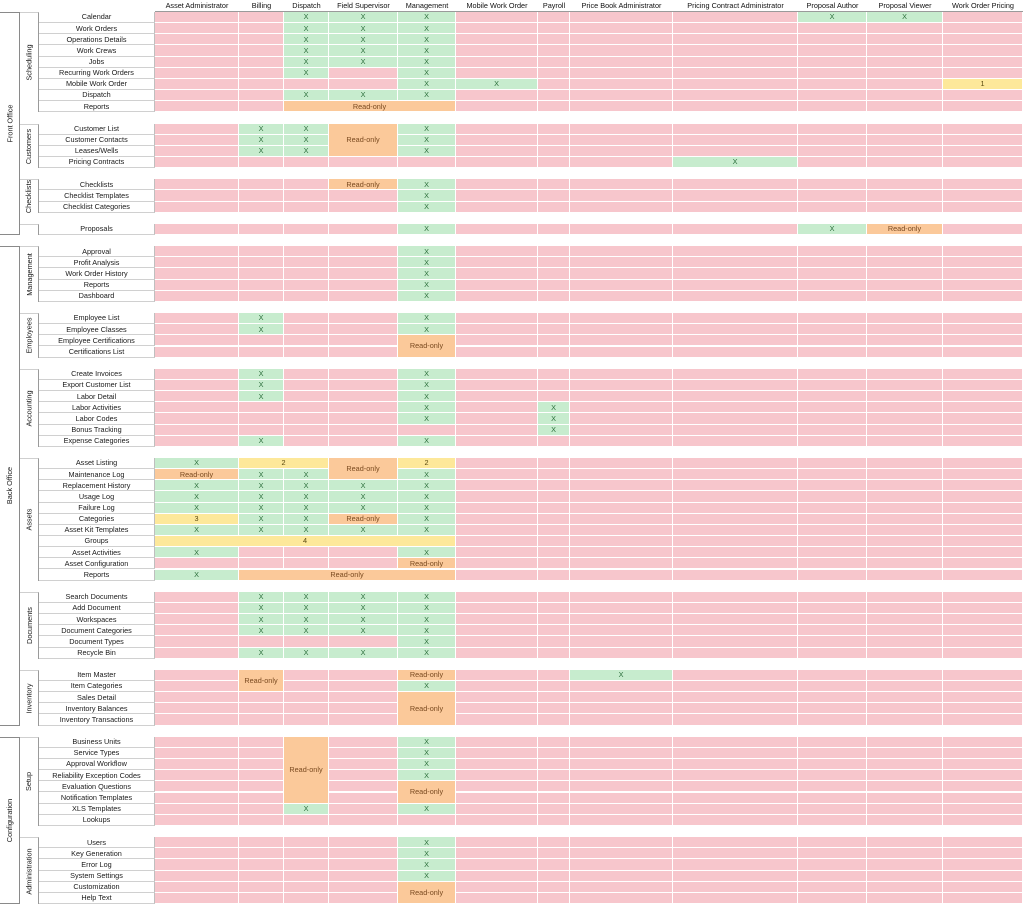 The height and width of the screenshot is (910, 1024). What do you see at coordinates (97, 207) in the screenshot?
I see `feature-label: Checklist Categories` at bounding box center [97, 207].